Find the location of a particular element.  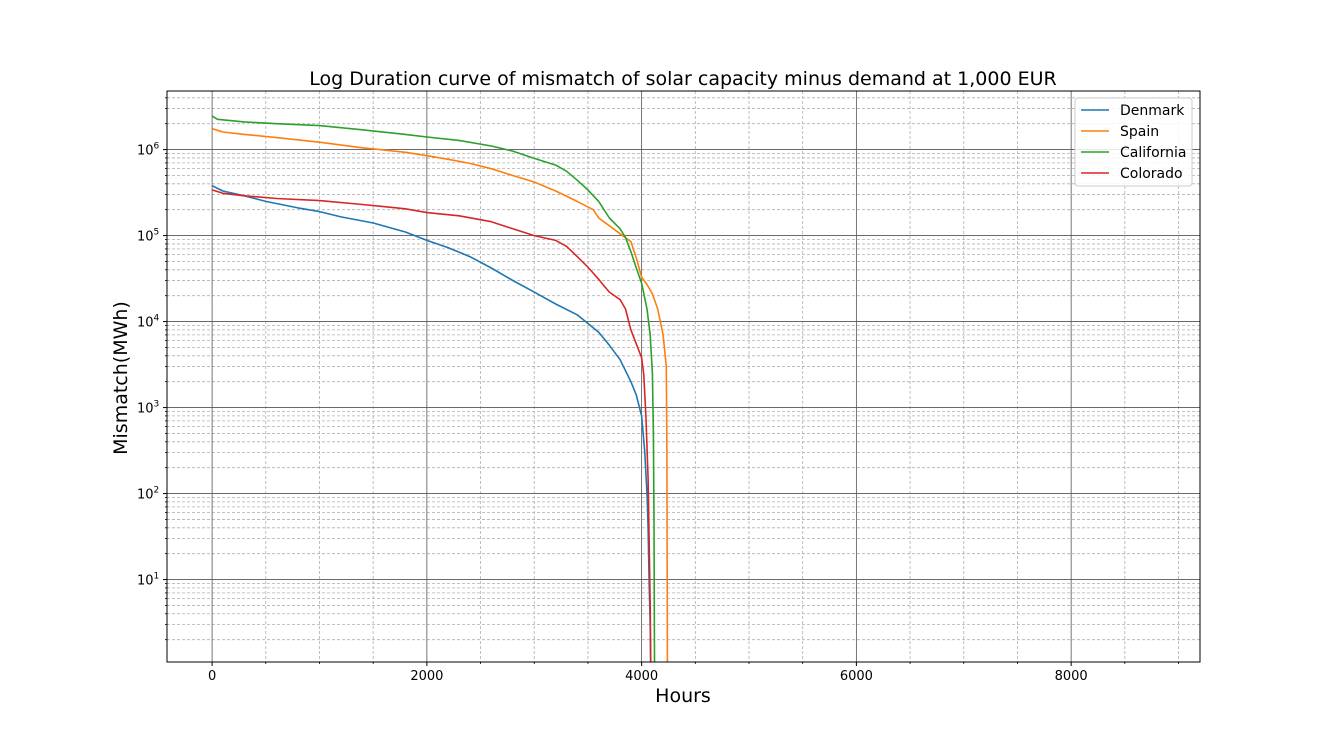

legend-label-spain: Spain is located at coordinates (1139, 132).